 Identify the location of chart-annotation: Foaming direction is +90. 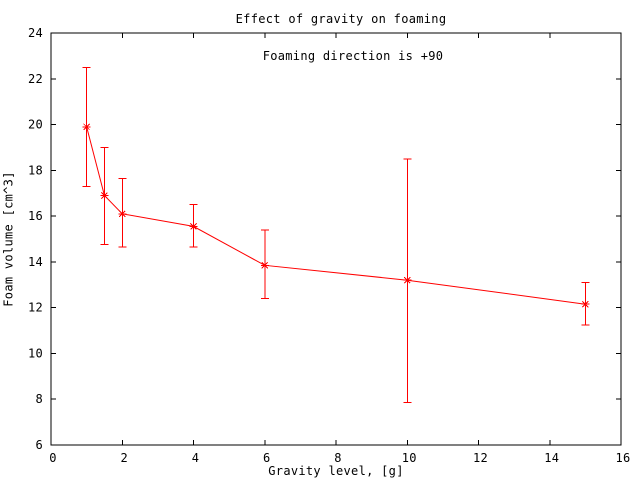
(353, 56).